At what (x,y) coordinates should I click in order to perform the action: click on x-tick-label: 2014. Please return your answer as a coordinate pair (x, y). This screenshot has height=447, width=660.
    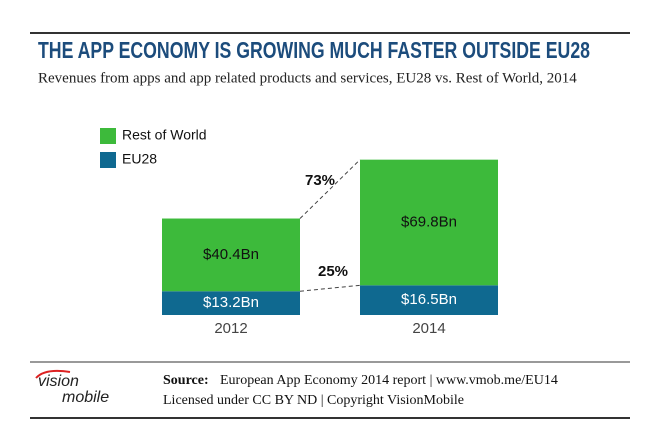
    Looking at the image, I should click on (428, 328).